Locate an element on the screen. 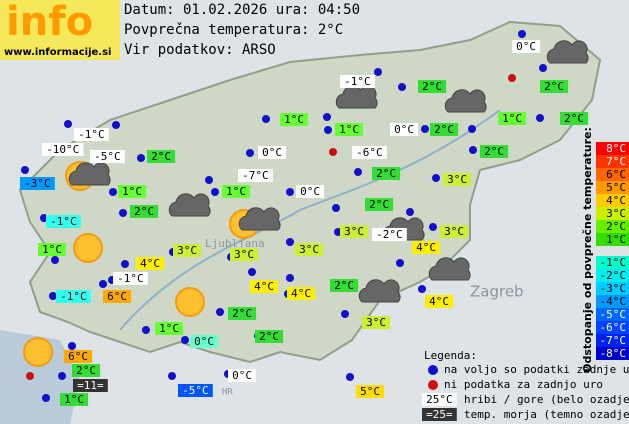 Image resolution: width=629 pixels, height=424 pixels. country-label: HR is located at coordinates (227, 393).